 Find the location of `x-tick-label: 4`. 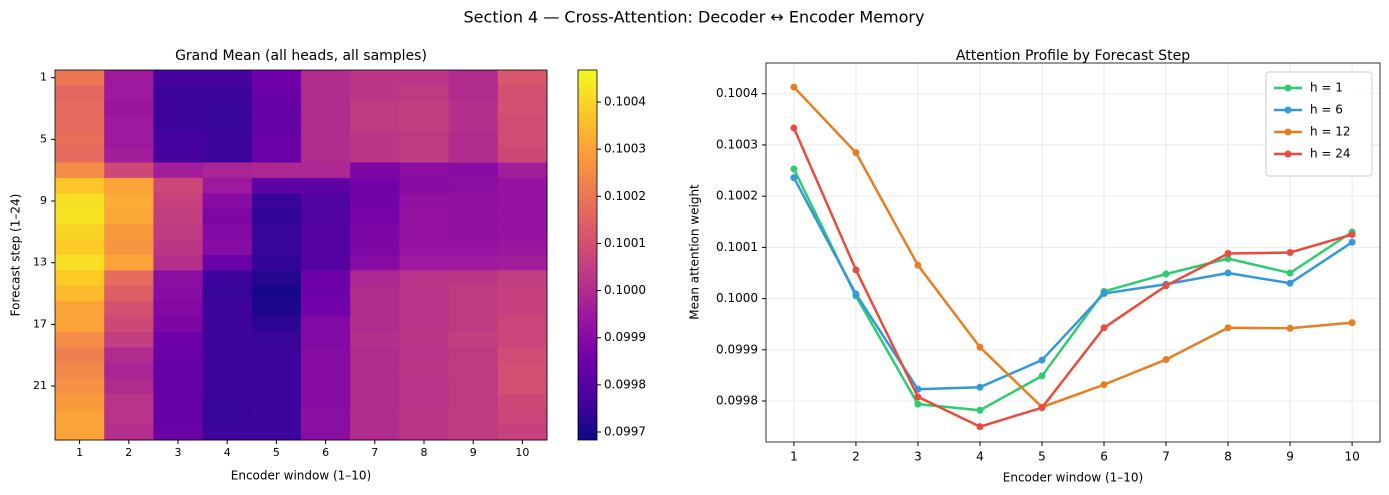

x-tick-label: 4 is located at coordinates (227, 452).